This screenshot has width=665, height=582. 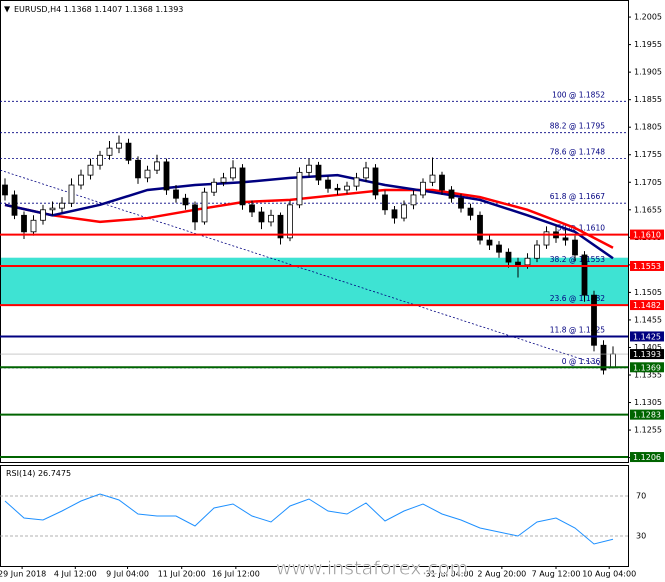 I want to click on fib-label: 61.8 @ 1.1667, so click(x=577, y=196).